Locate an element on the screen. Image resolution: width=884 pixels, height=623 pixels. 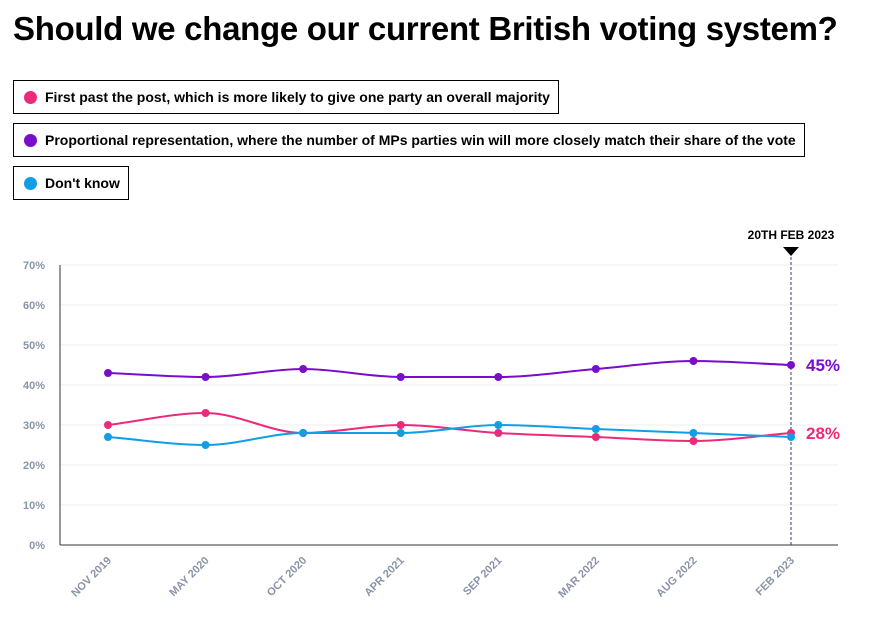
legend-label-dont-know: Don't know is located at coordinates (82, 183).